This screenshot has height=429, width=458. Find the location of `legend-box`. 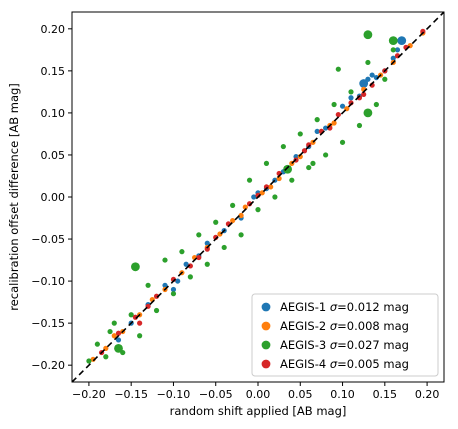

legend-box is located at coordinates (345, 335).